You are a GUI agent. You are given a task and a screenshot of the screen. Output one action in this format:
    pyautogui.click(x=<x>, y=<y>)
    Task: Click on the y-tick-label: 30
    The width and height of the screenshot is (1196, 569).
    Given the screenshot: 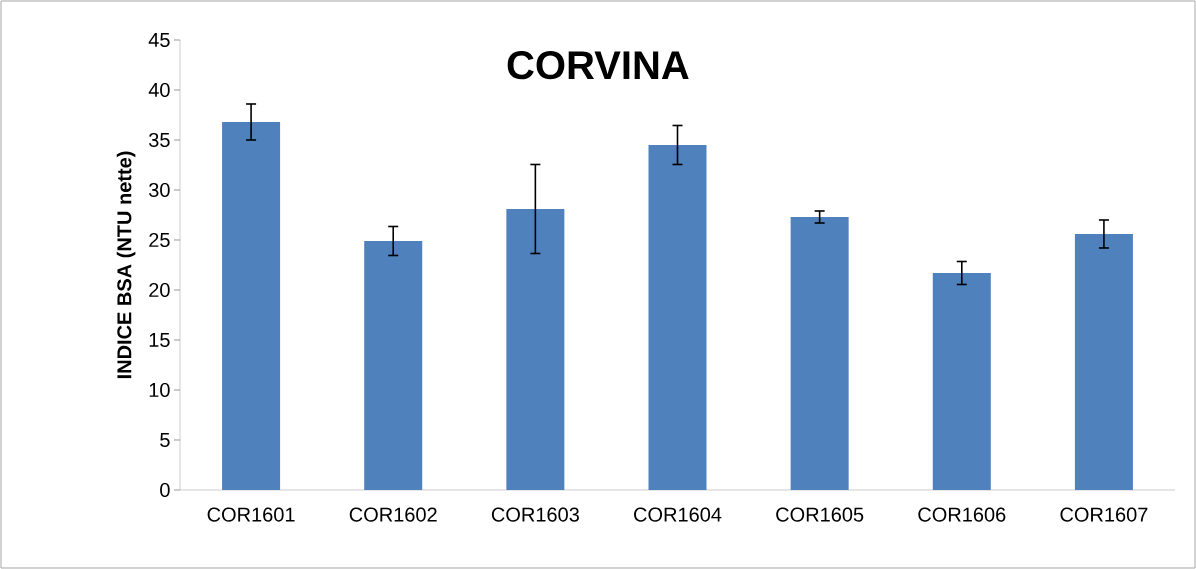 What is the action you would take?
    pyautogui.click(x=159, y=190)
    